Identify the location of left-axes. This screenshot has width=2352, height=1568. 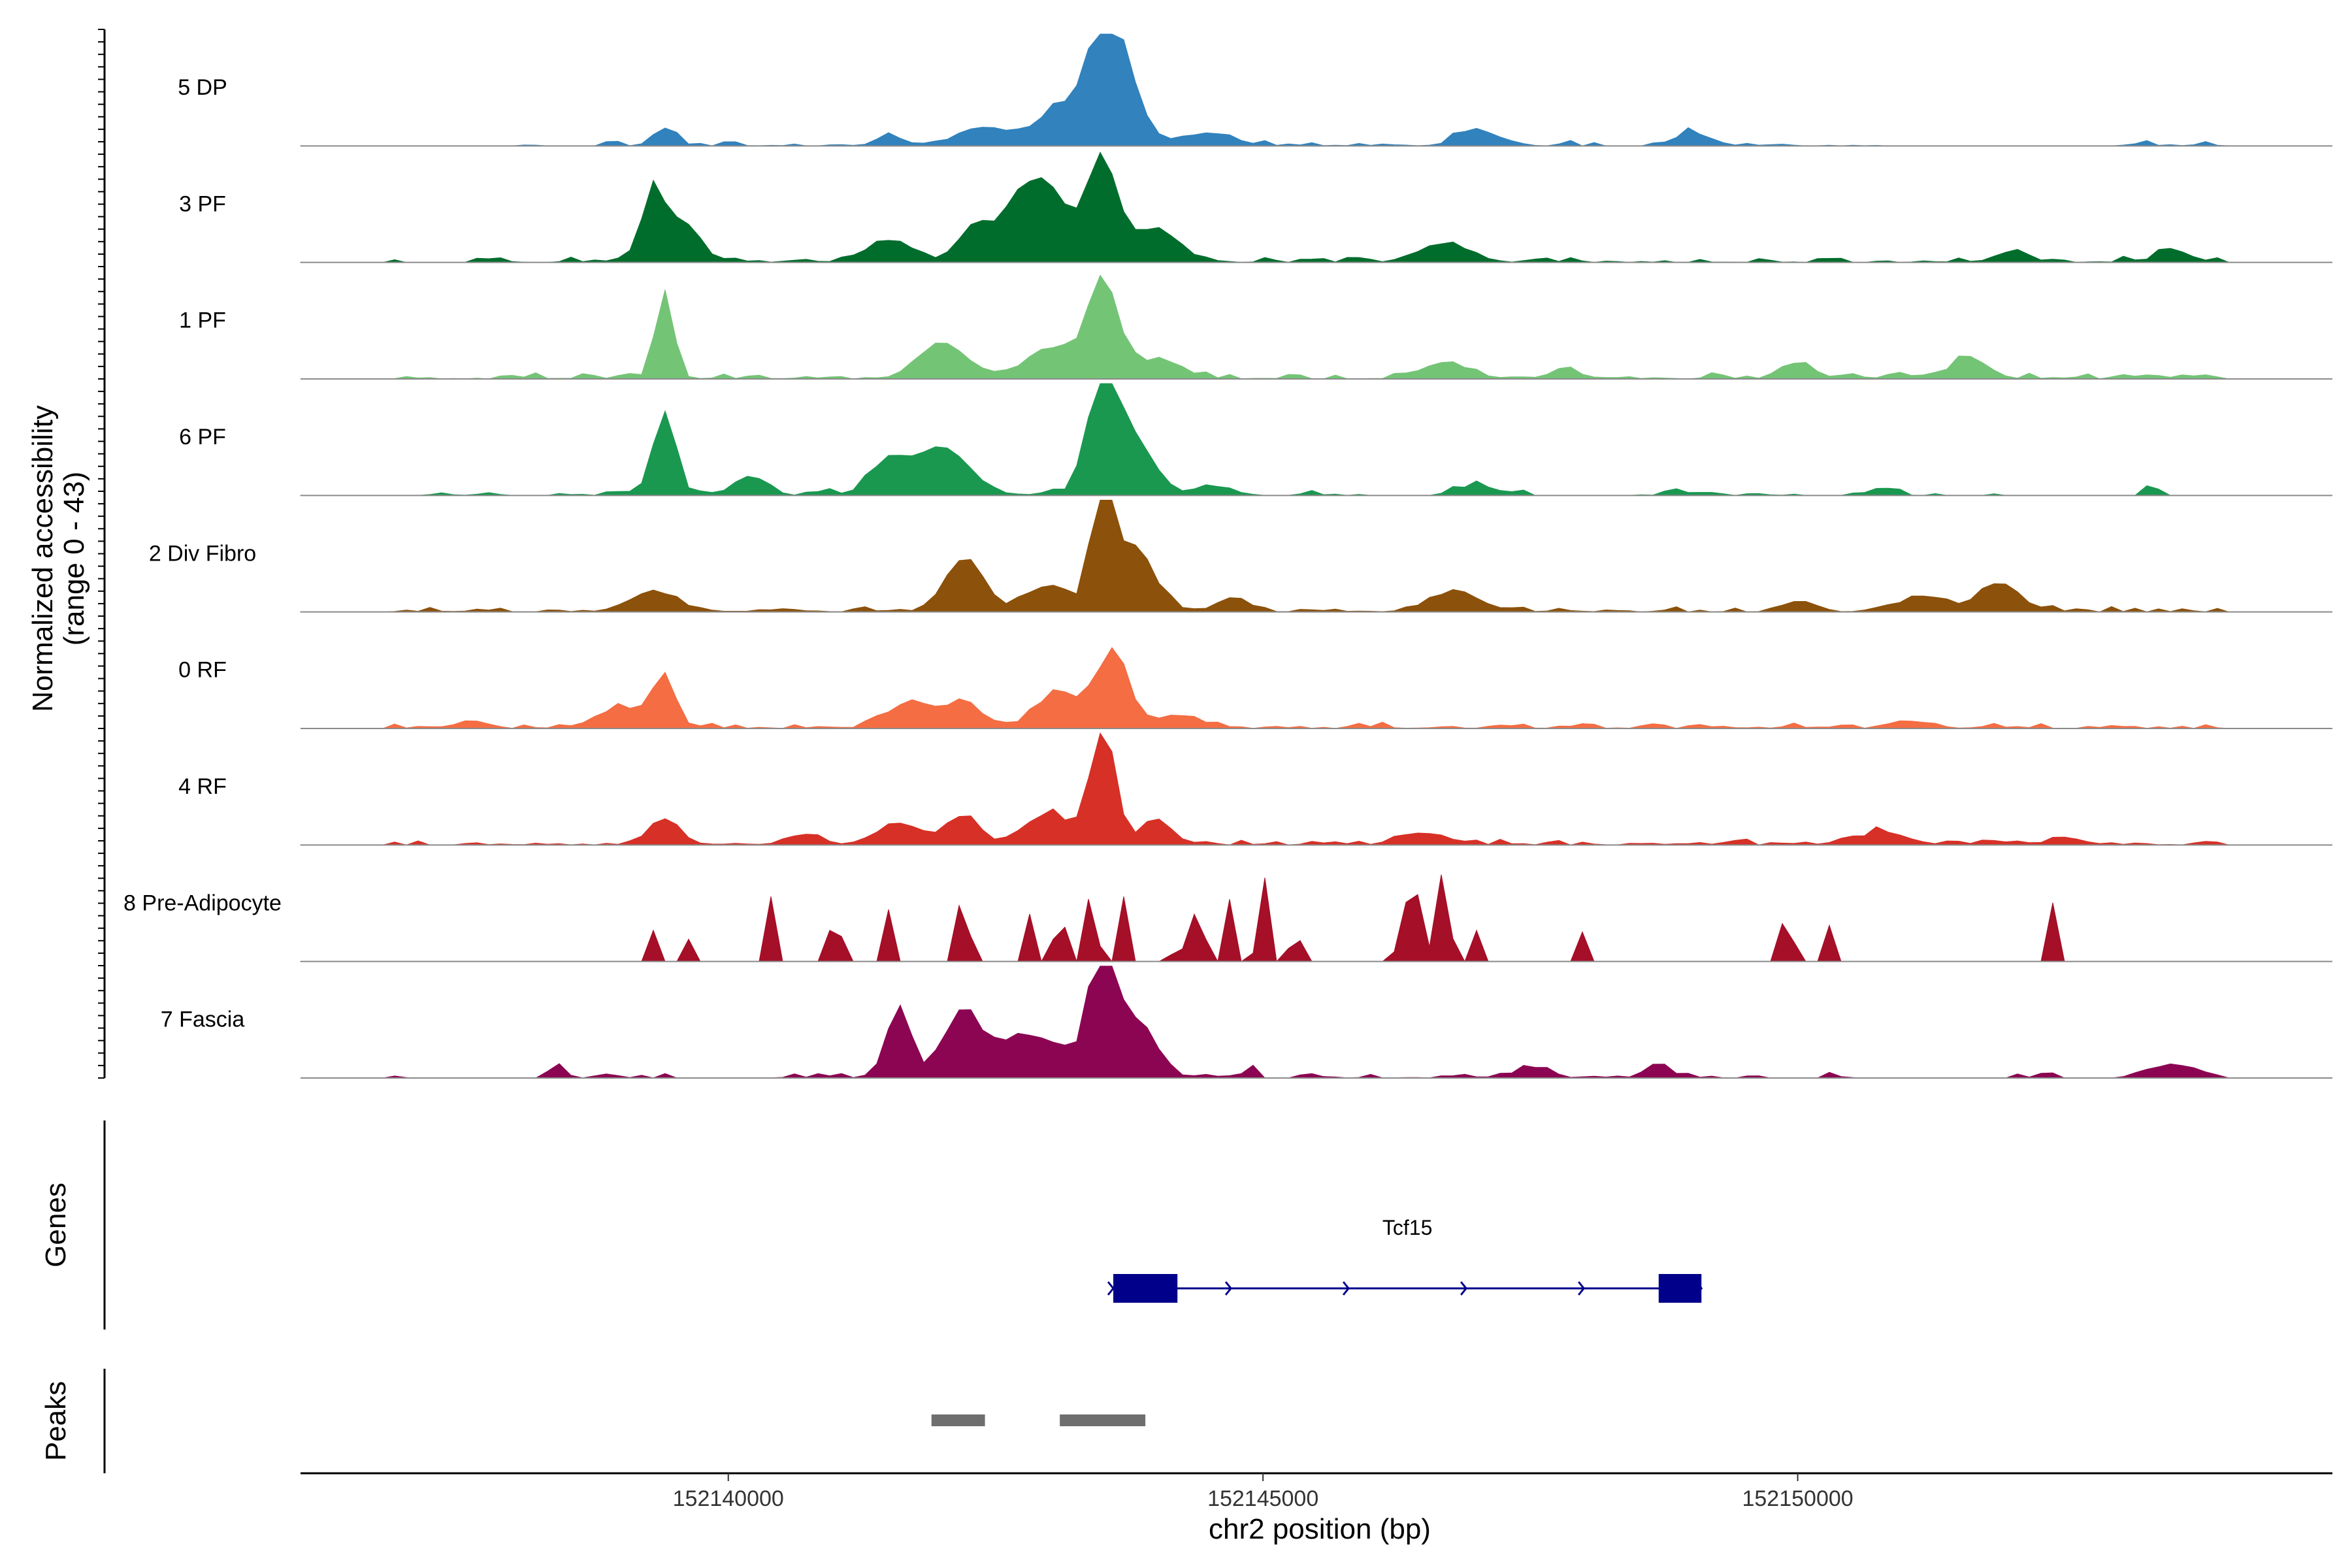
(102, 751).